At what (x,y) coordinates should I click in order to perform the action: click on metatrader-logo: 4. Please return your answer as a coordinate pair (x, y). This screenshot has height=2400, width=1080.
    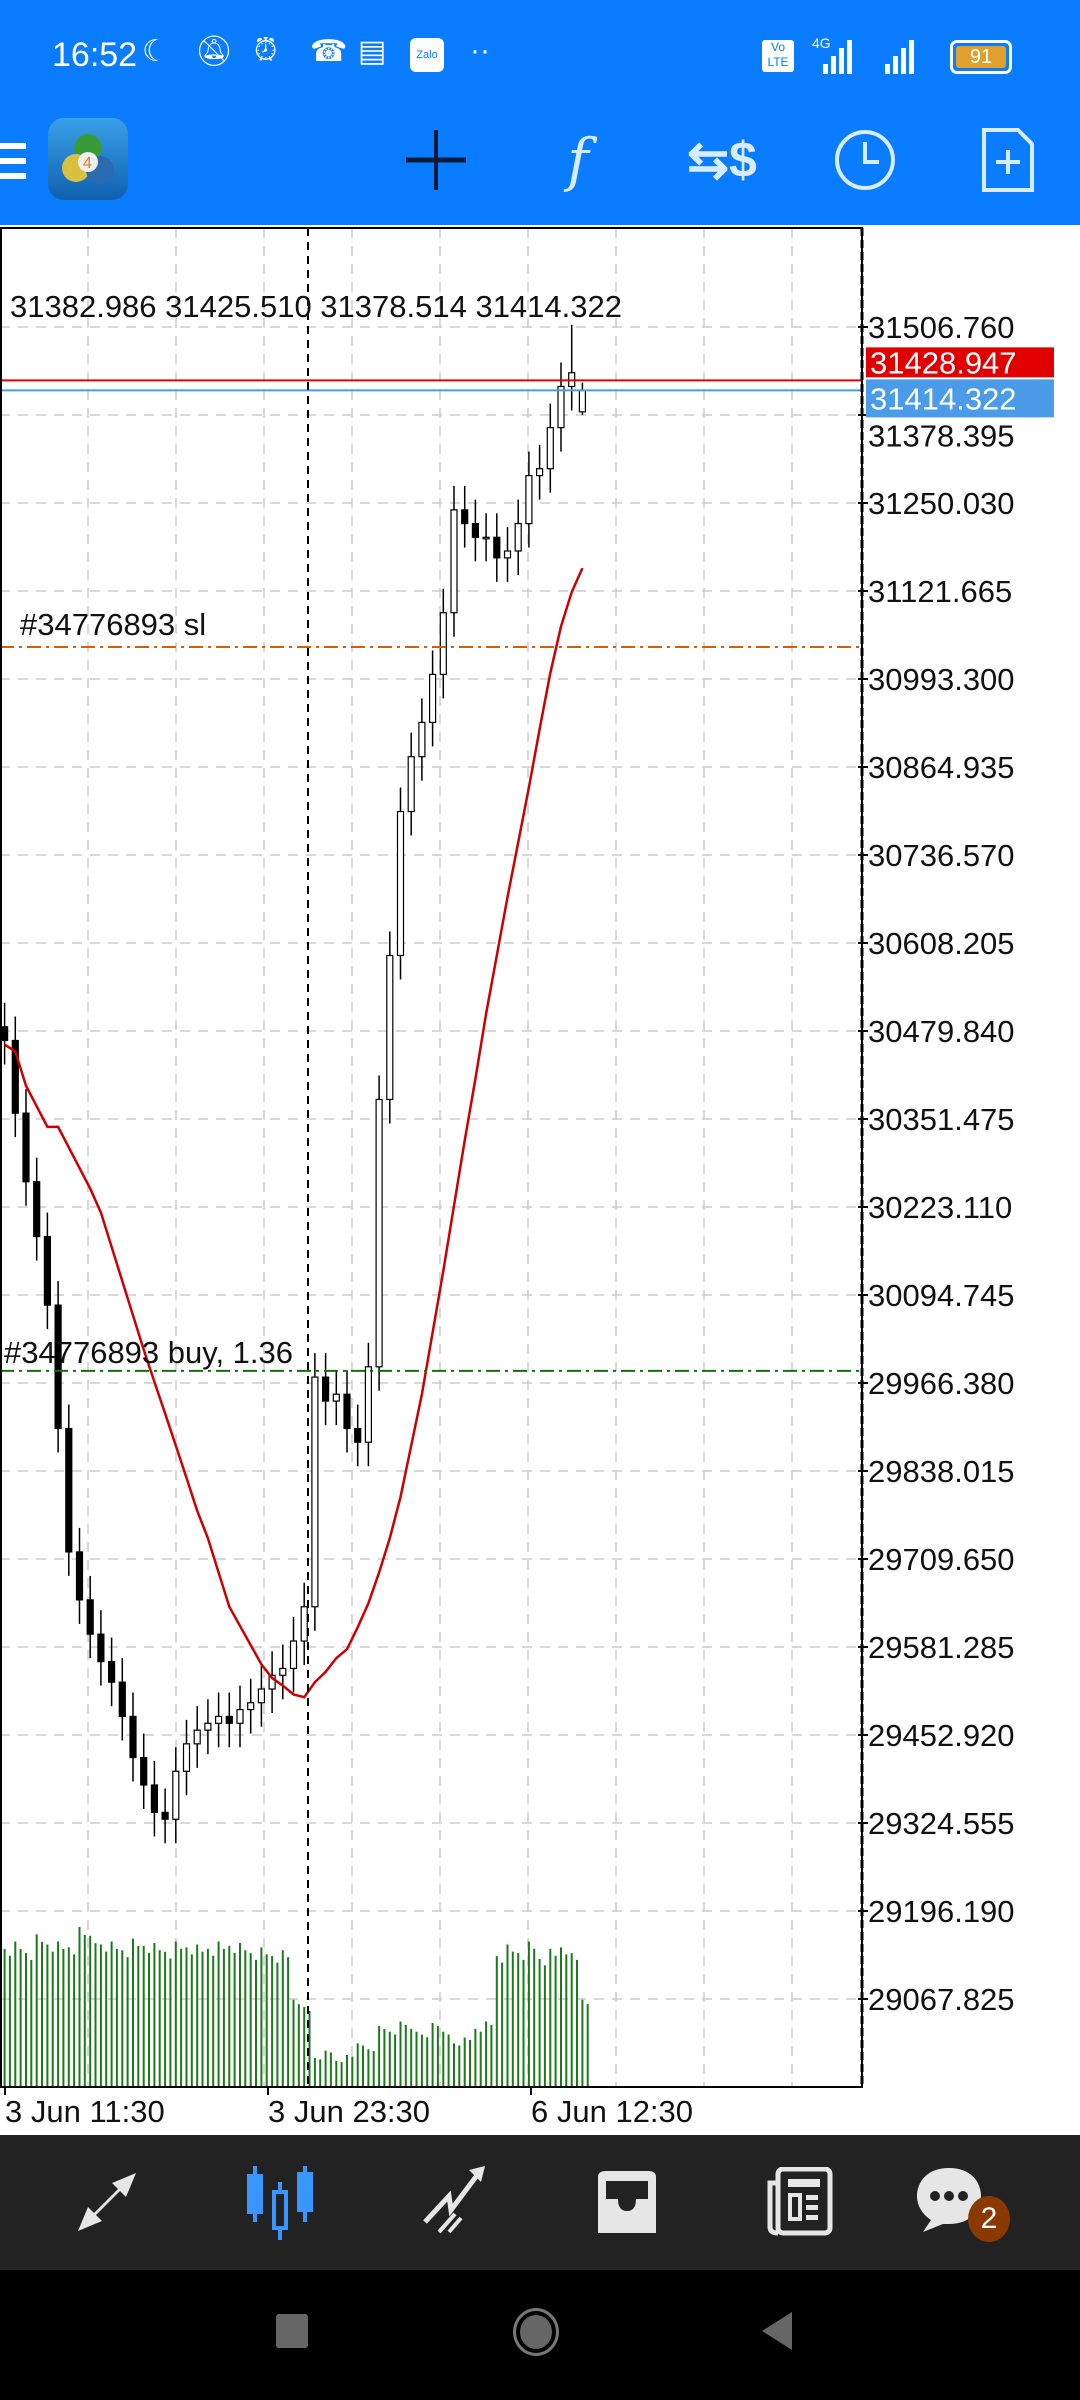
    Looking at the image, I should click on (88, 159).